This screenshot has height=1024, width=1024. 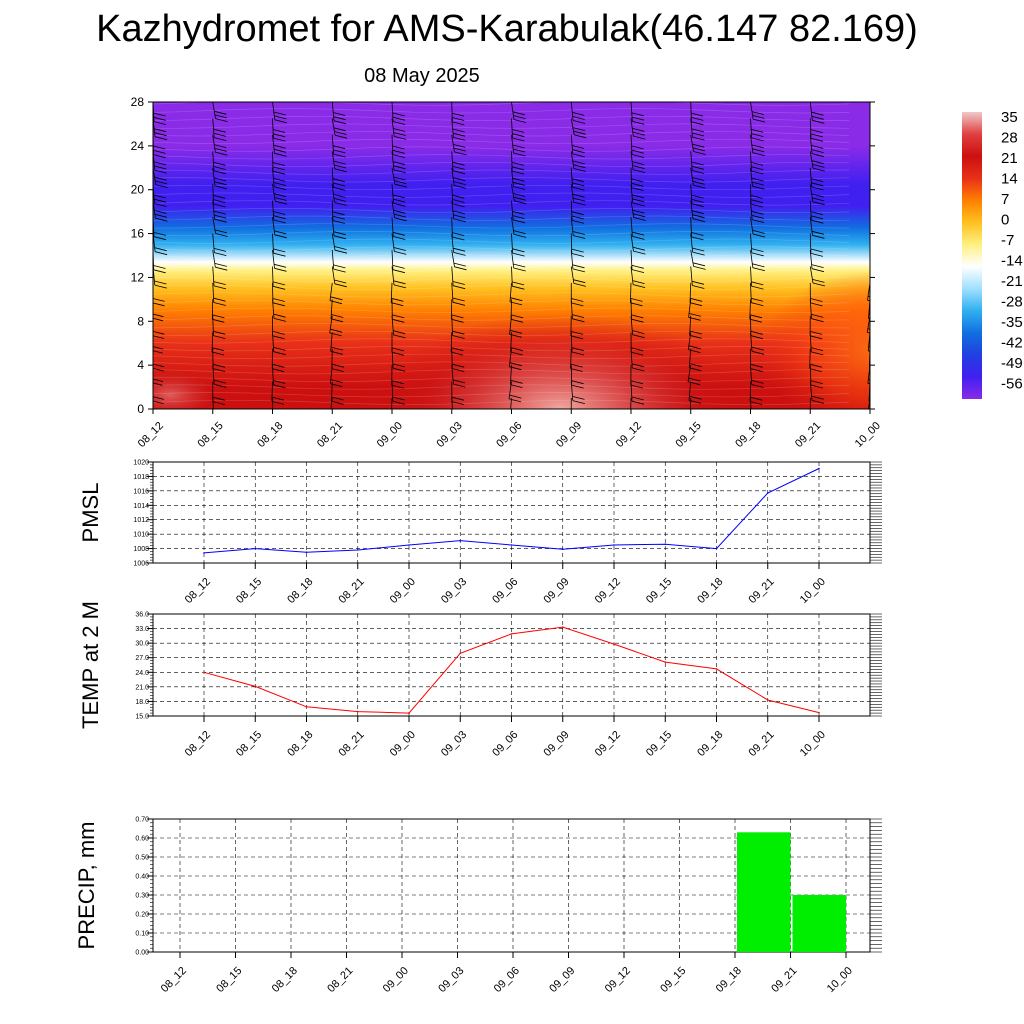 What do you see at coordinates (229, 980) in the screenshot?
I see `panel-x-tick-label: 08_15` at bounding box center [229, 980].